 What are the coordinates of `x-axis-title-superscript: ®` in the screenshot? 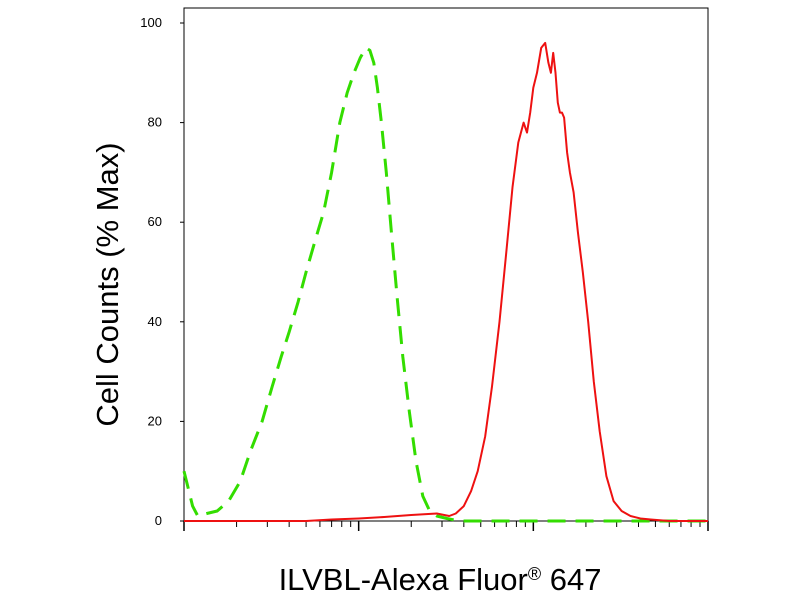 It's located at (534, 574).